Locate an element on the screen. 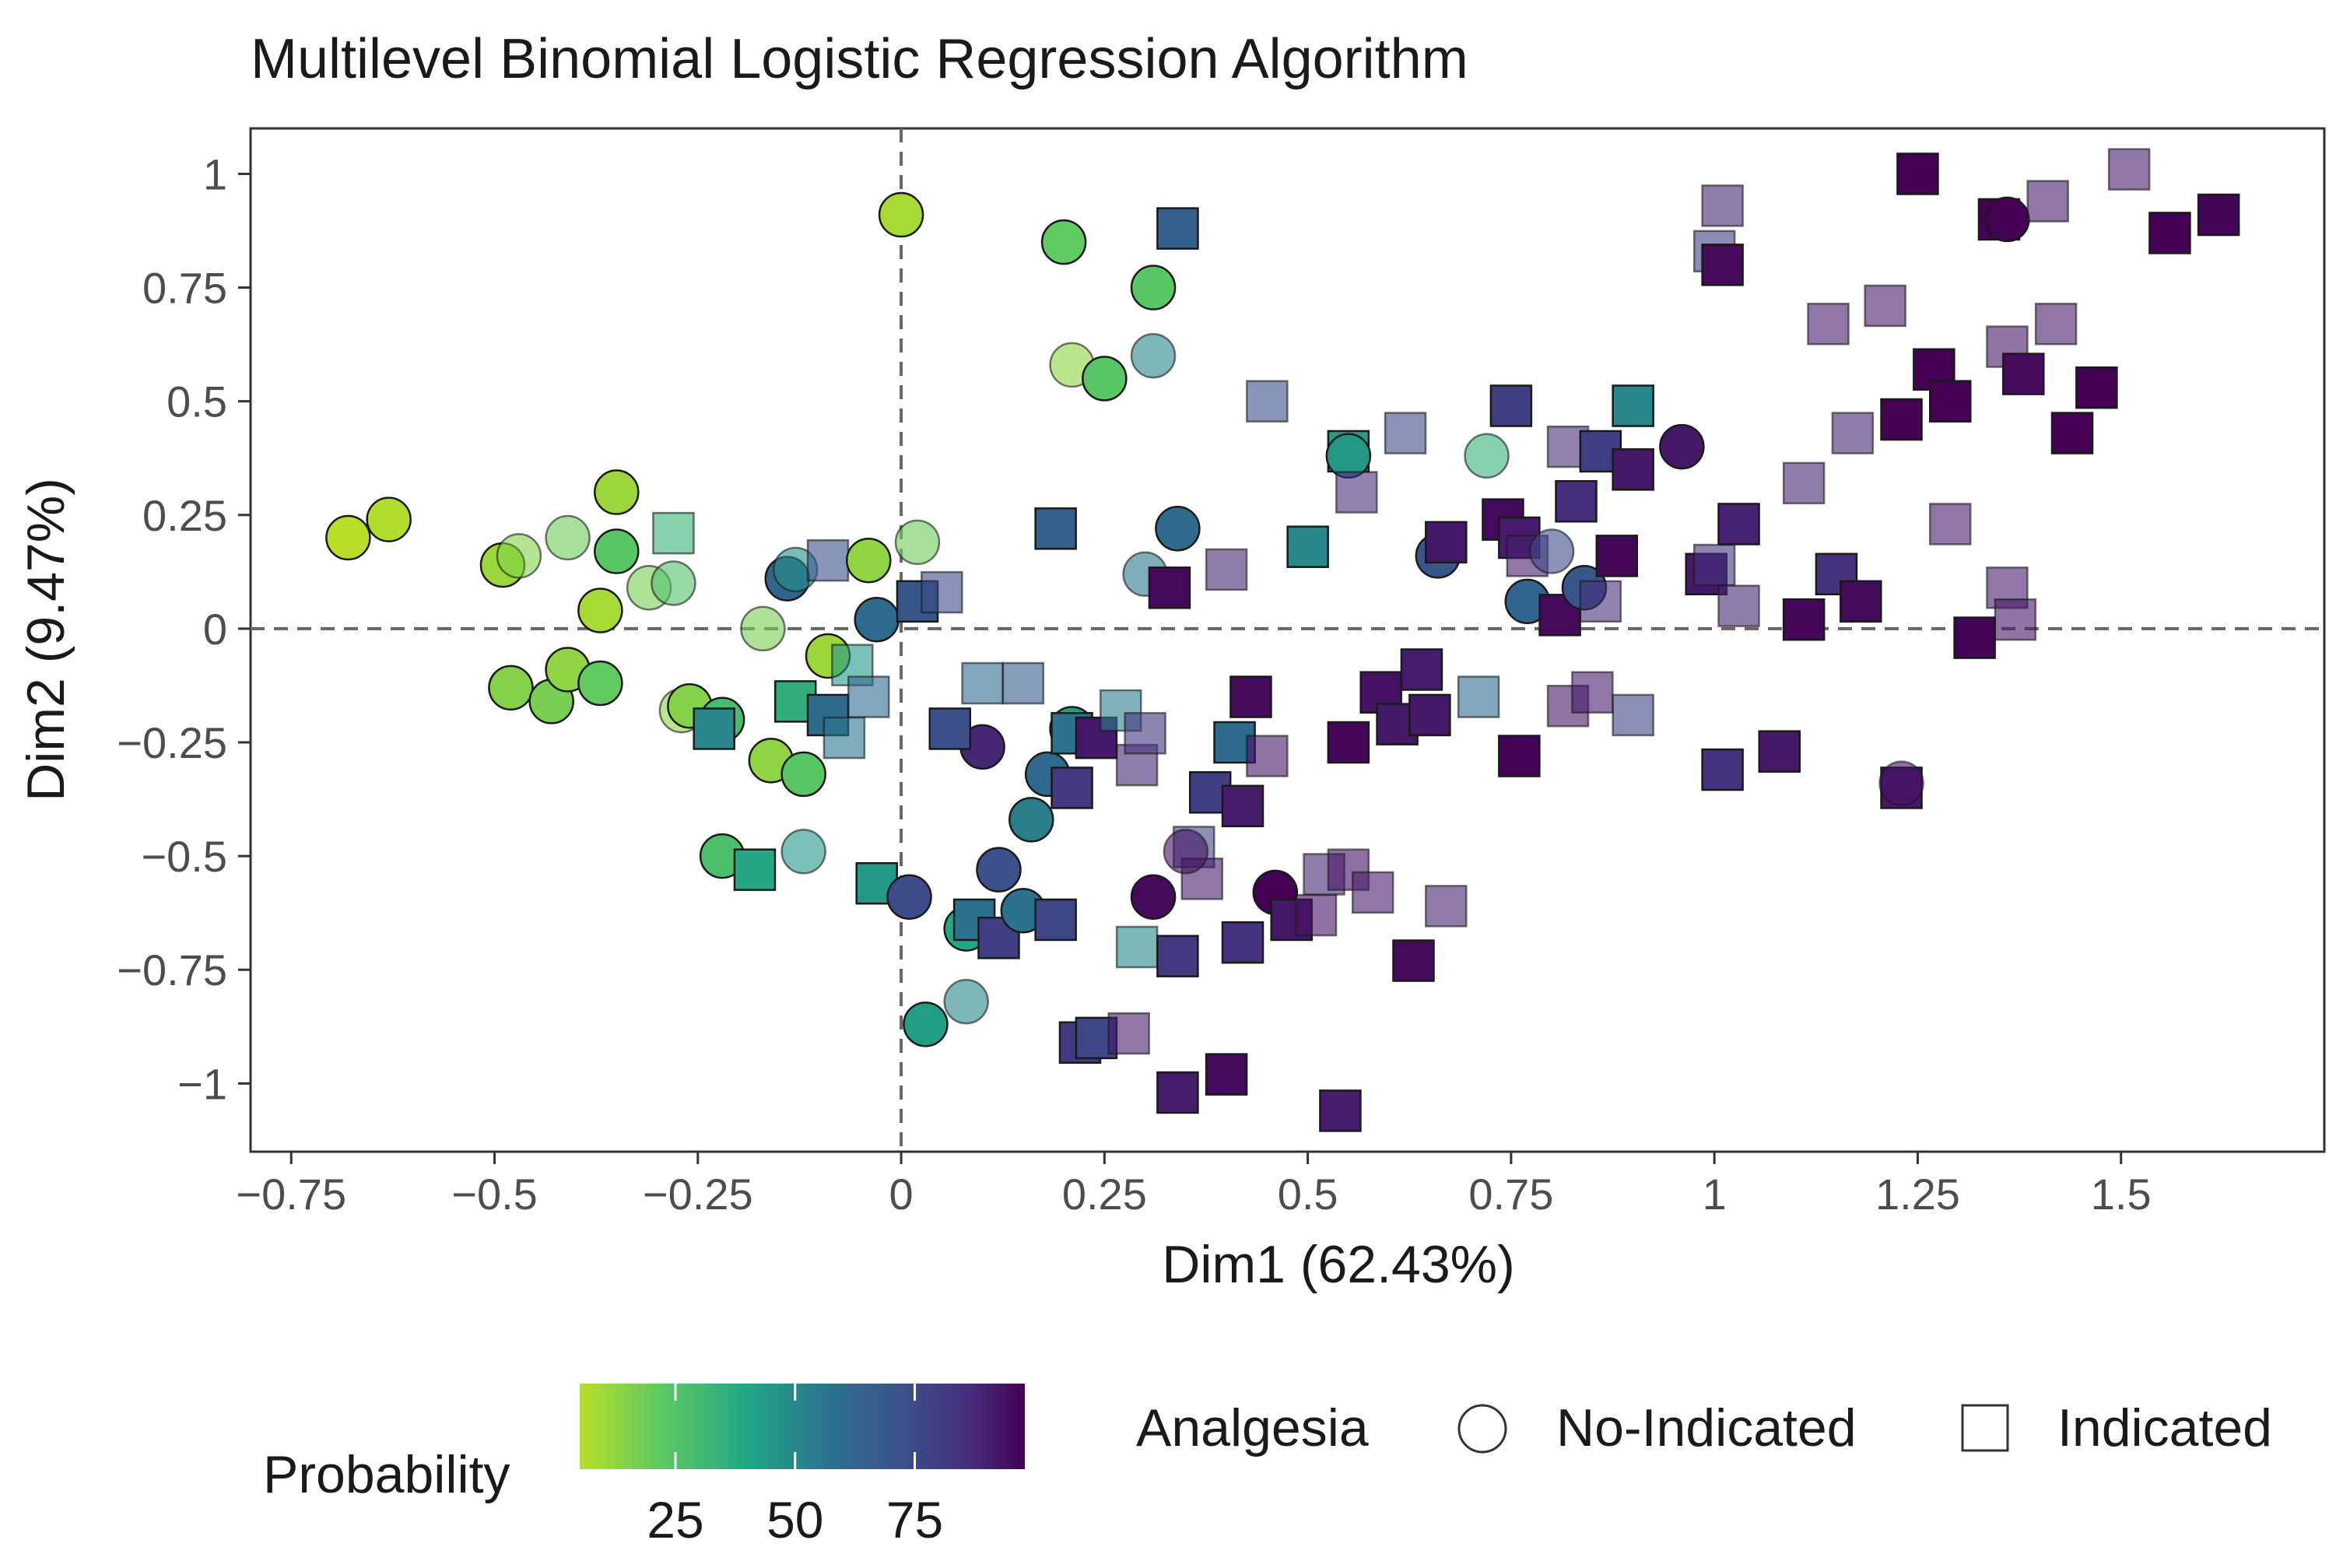  legend-label-no-indicated: No-Indicated is located at coordinates (1706, 1428).